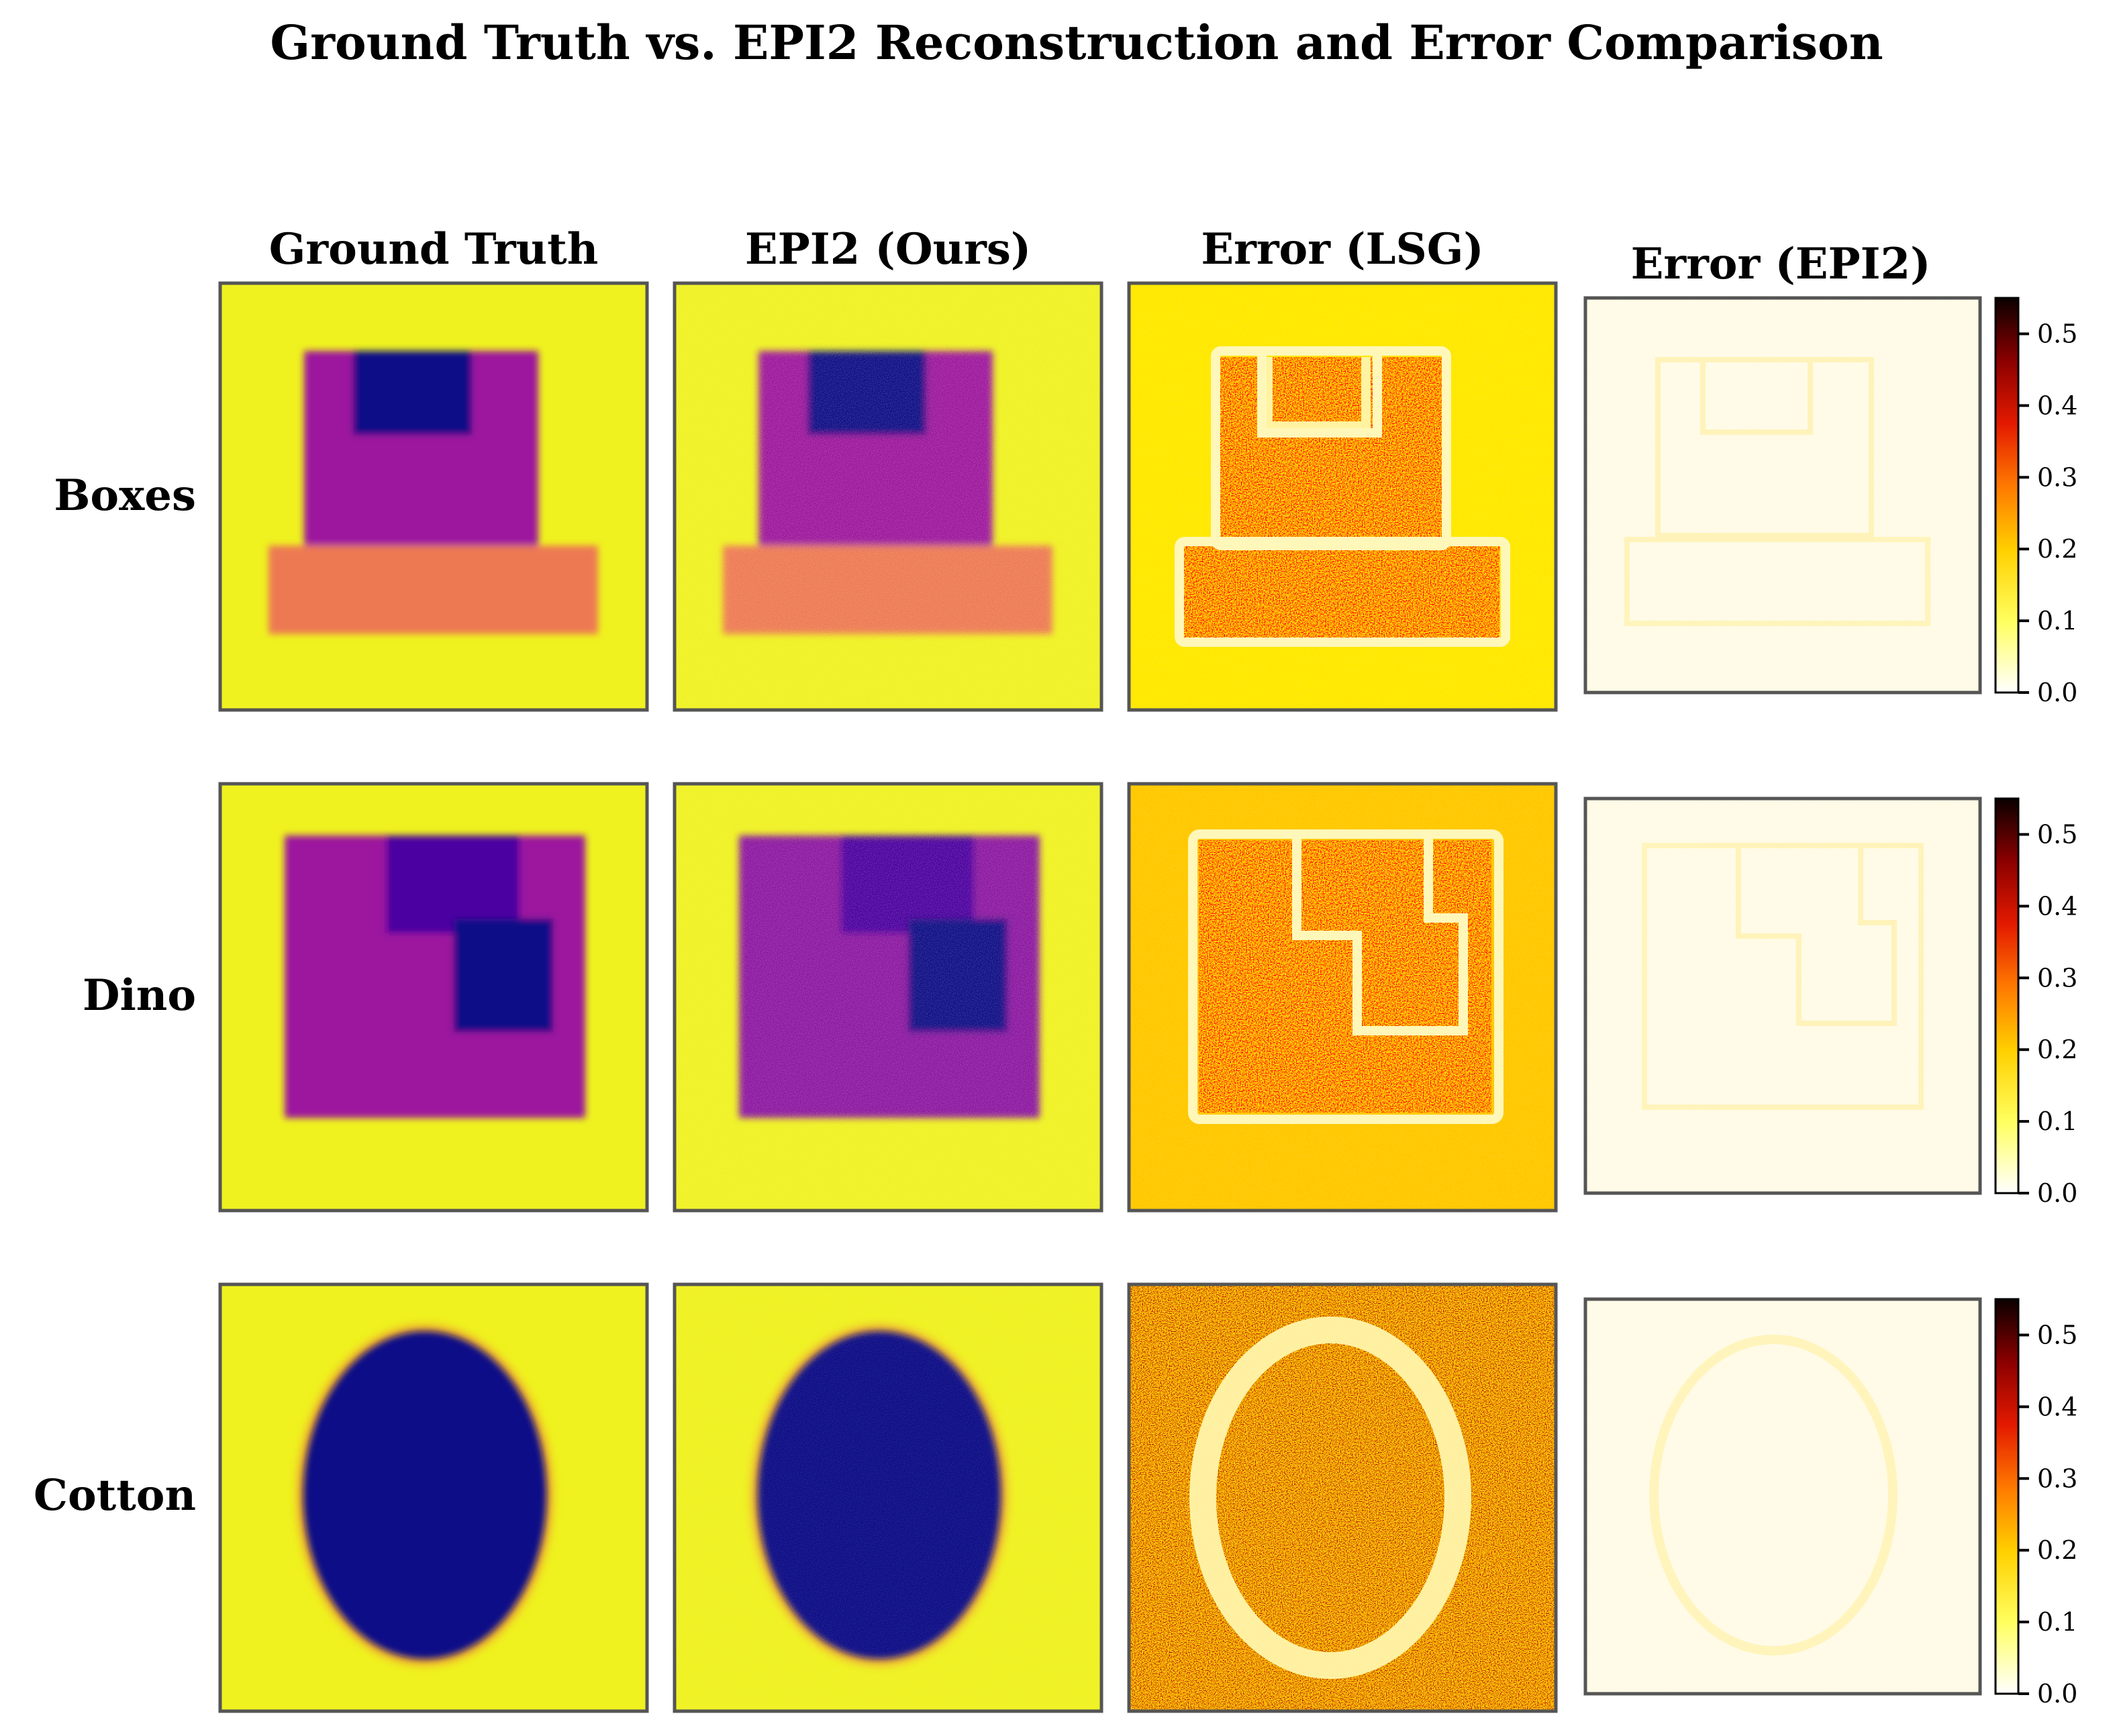 This screenshot has width=2117, height=1736. I want to click on colorbar-dino: 0.0 0.1 0.2 0.3 0.4 0.5, so click(2035, 1002).